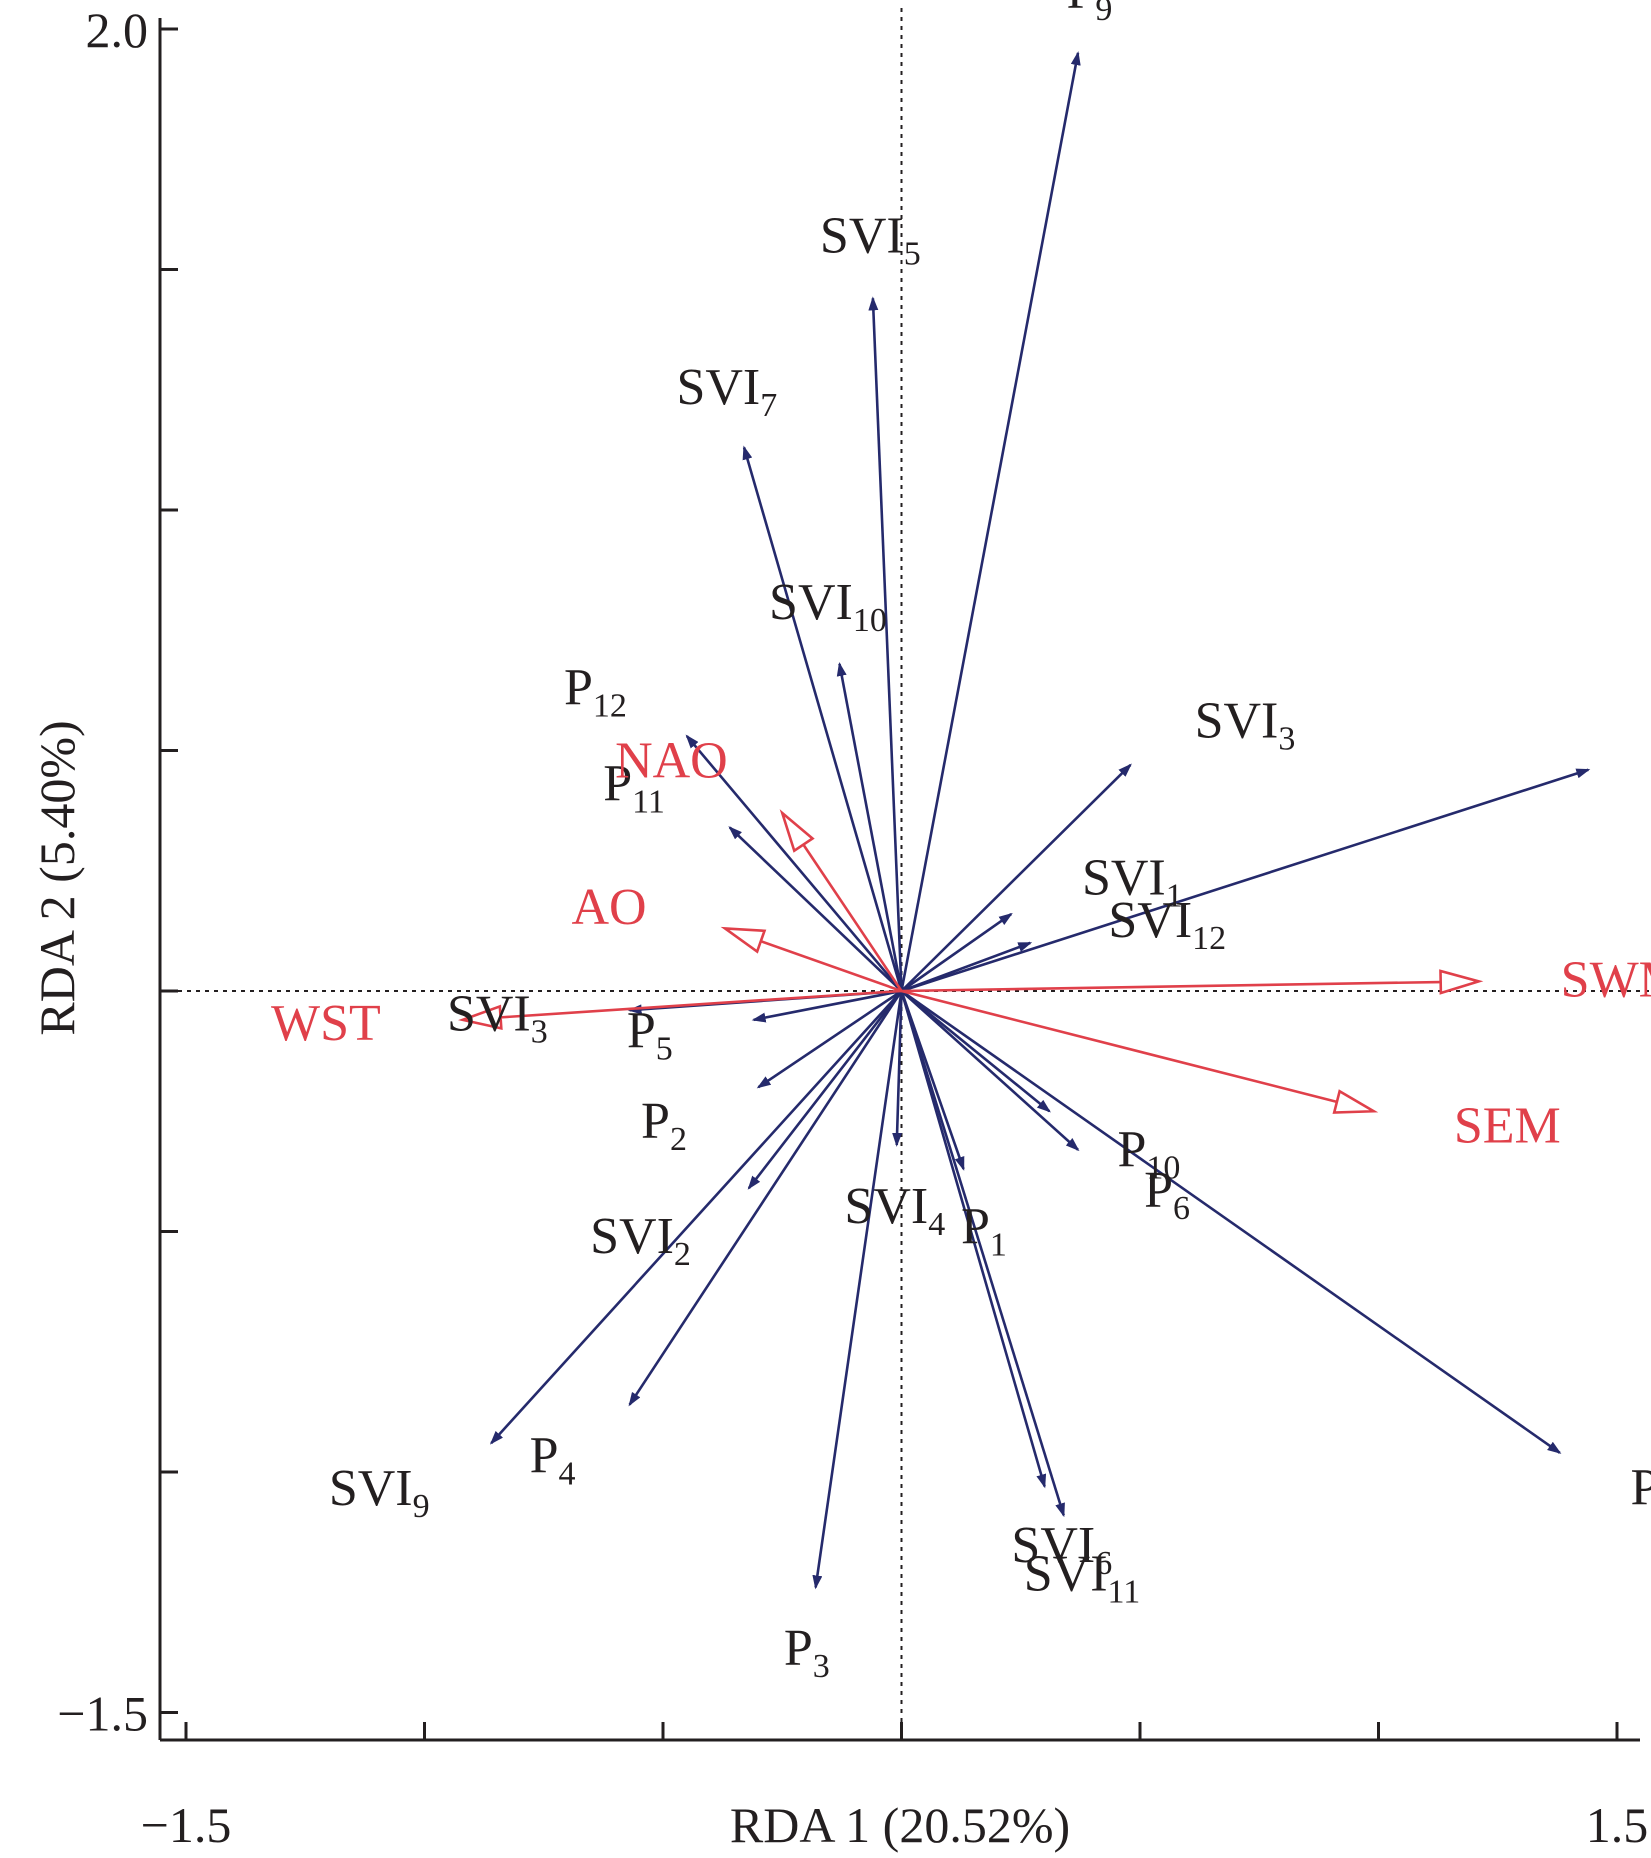 This screenshot has height=1858, width=1651. Describe the element at coordinates (1167, 924) in the screenshot. I see `response-label: SVI12` at that location.